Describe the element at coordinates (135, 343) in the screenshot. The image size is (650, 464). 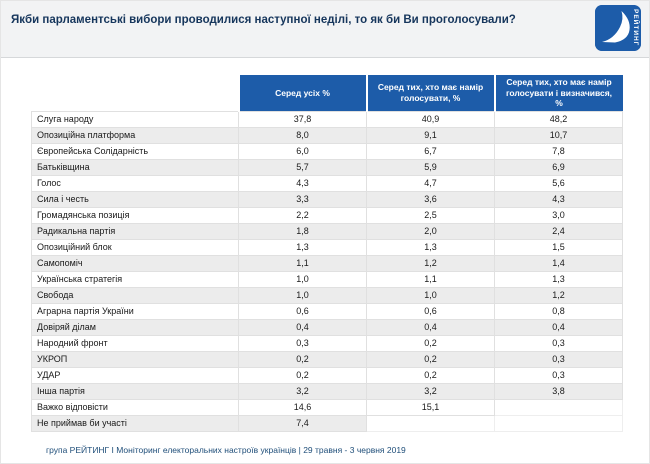
I see `party-name-cell: Народний фронт` at that location.